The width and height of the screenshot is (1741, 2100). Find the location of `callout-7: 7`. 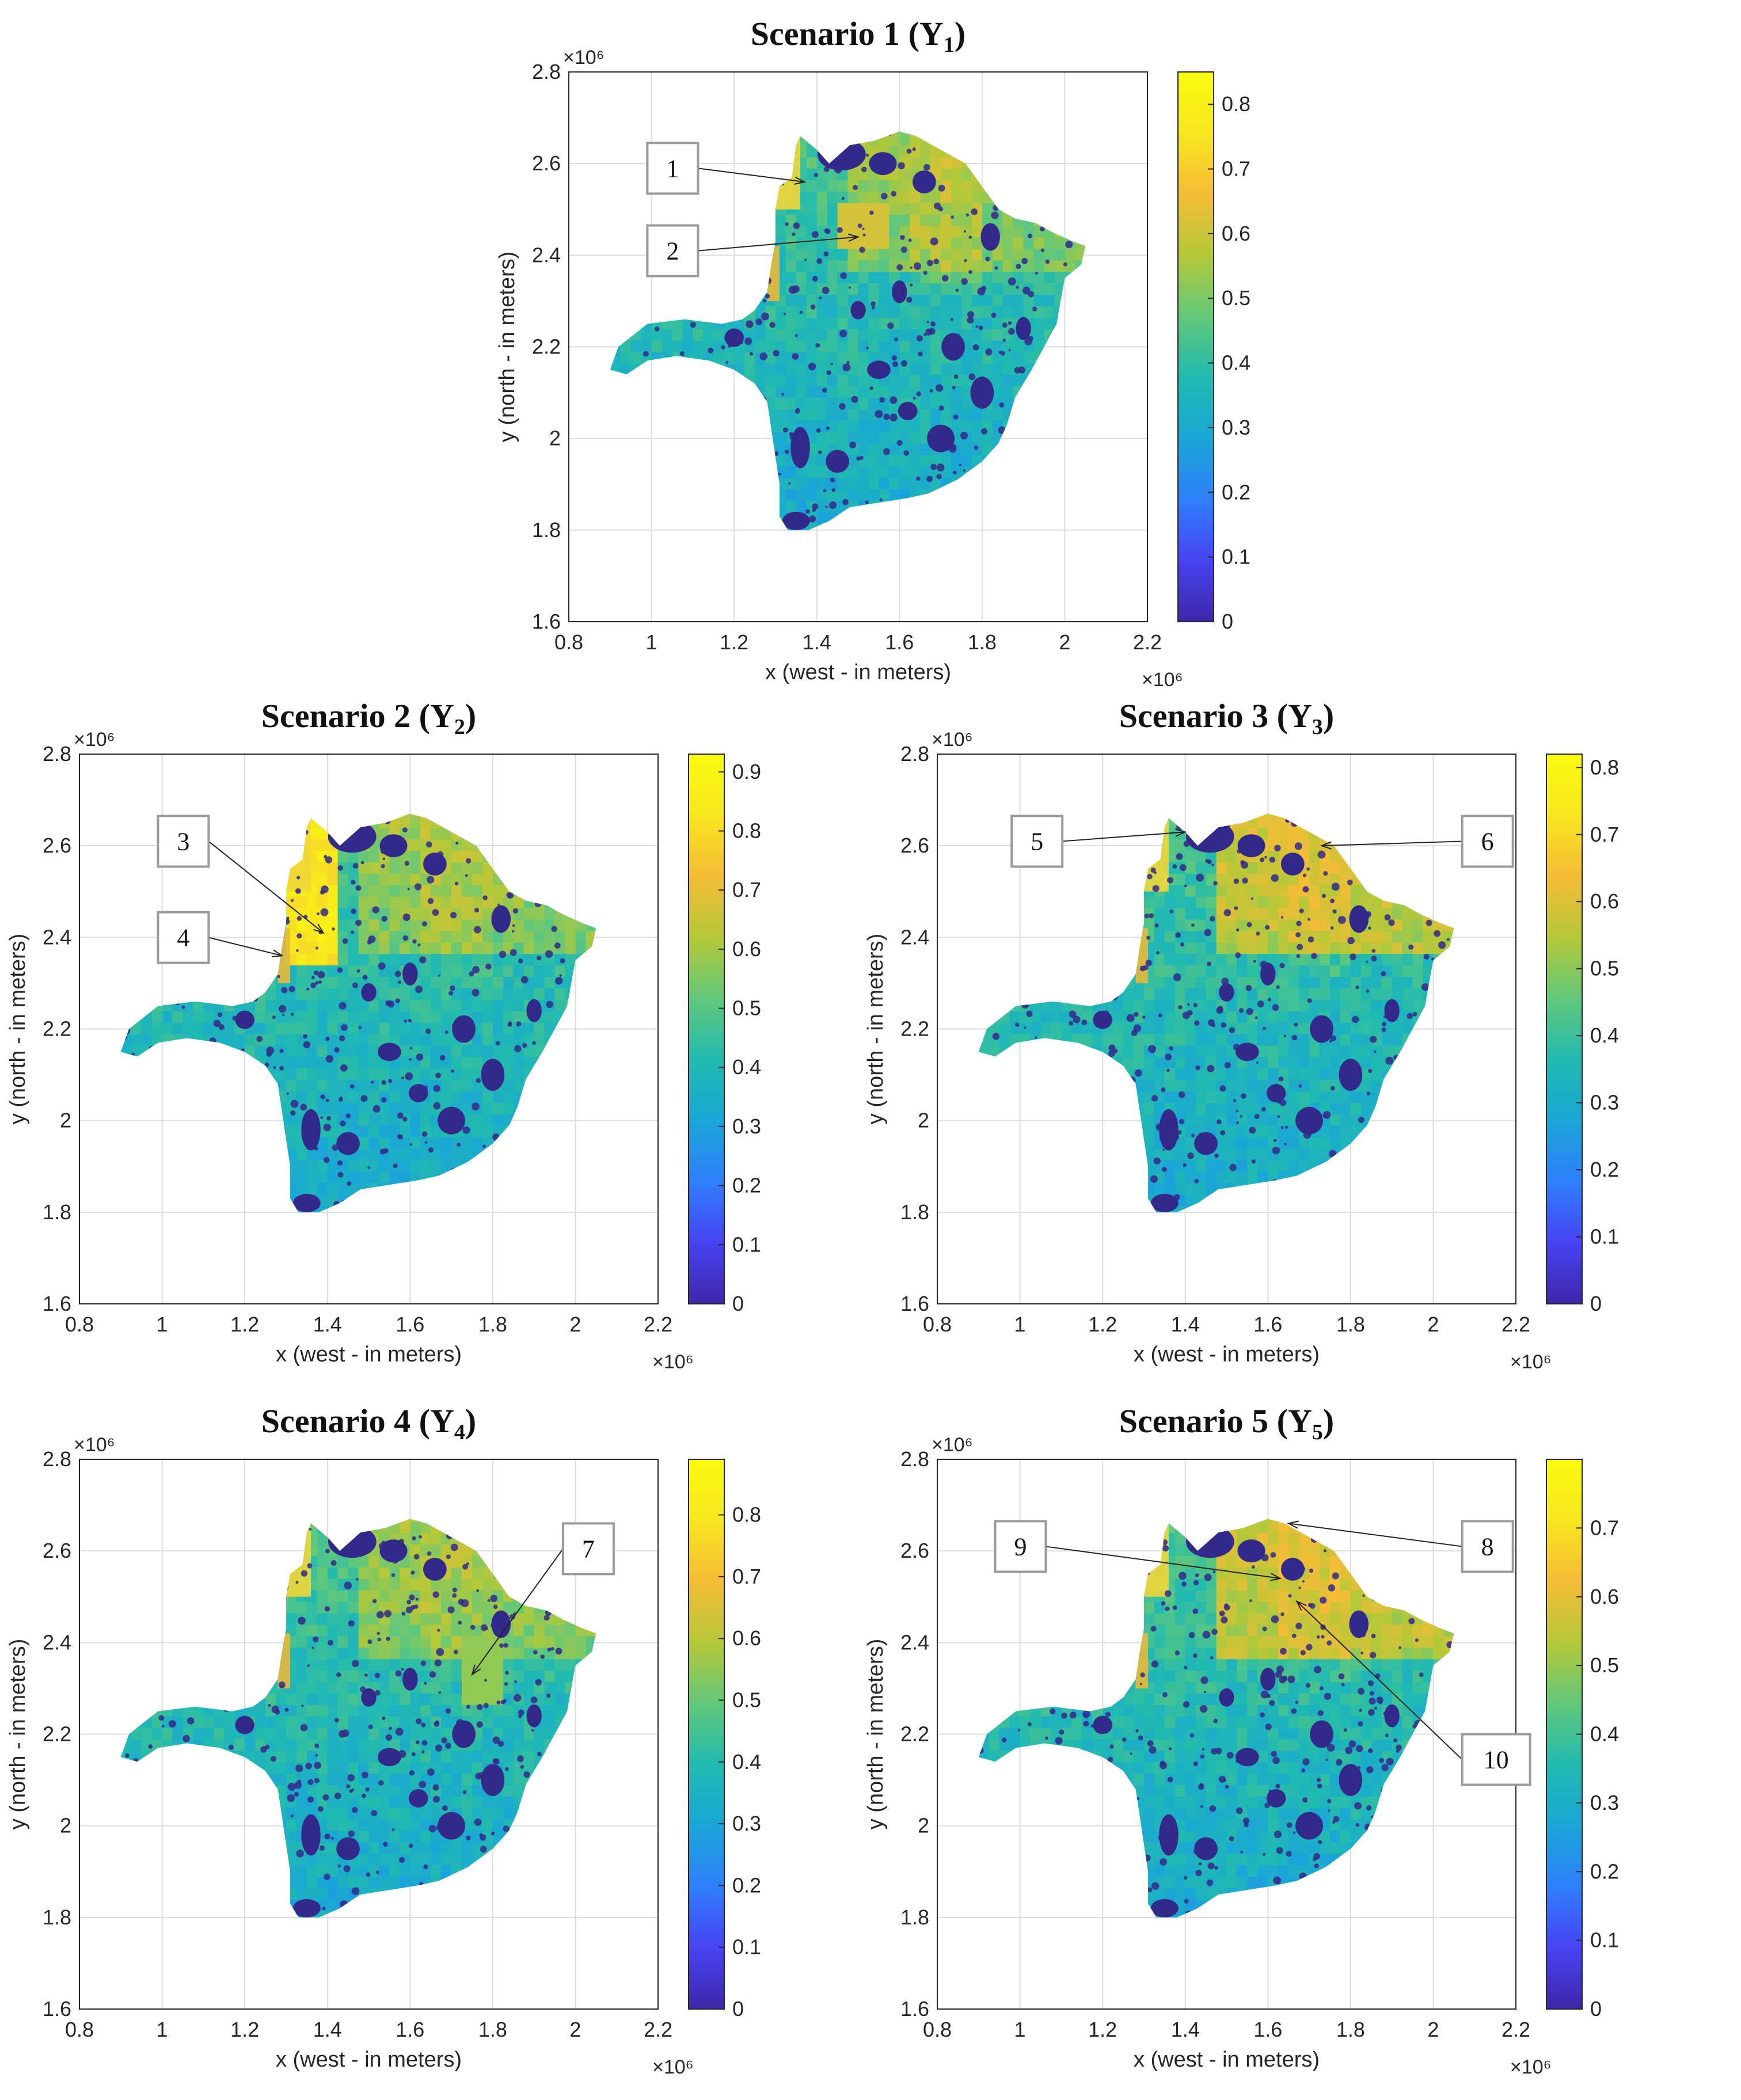

callout-7: 7 is located at coordinates (543, 1599).